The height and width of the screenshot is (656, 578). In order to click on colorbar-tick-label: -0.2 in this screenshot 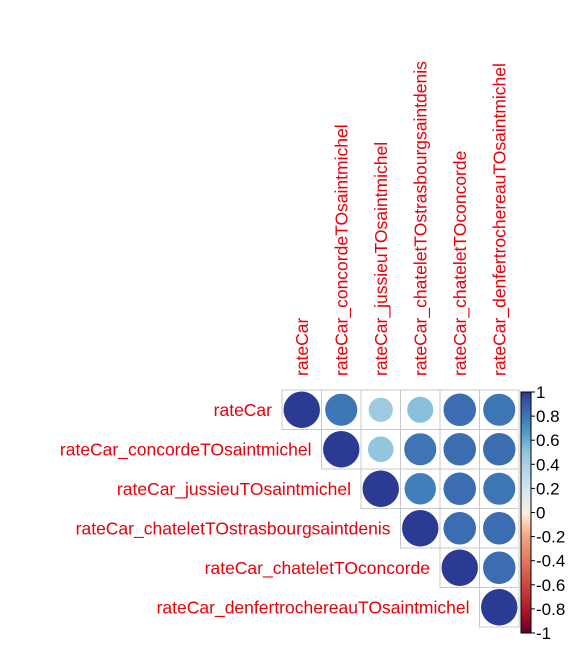, I will do `click(550, 537)`.